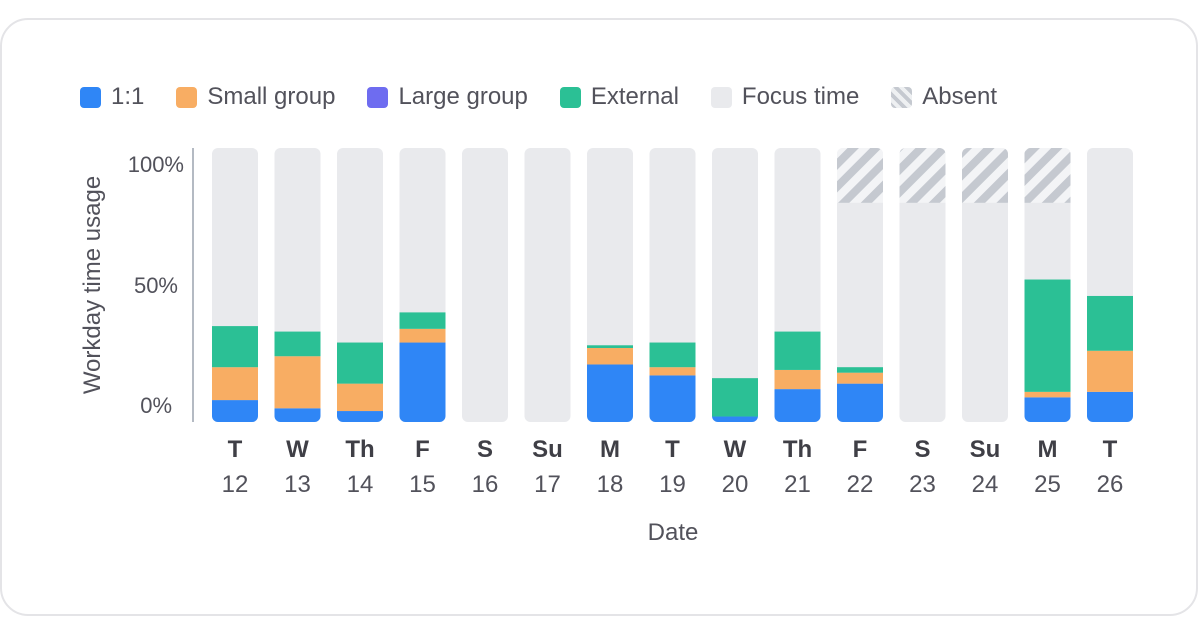  Describe the element at coordinates (1047, 484) in the screenshot. I see `x-tick-date: 25` at that location.